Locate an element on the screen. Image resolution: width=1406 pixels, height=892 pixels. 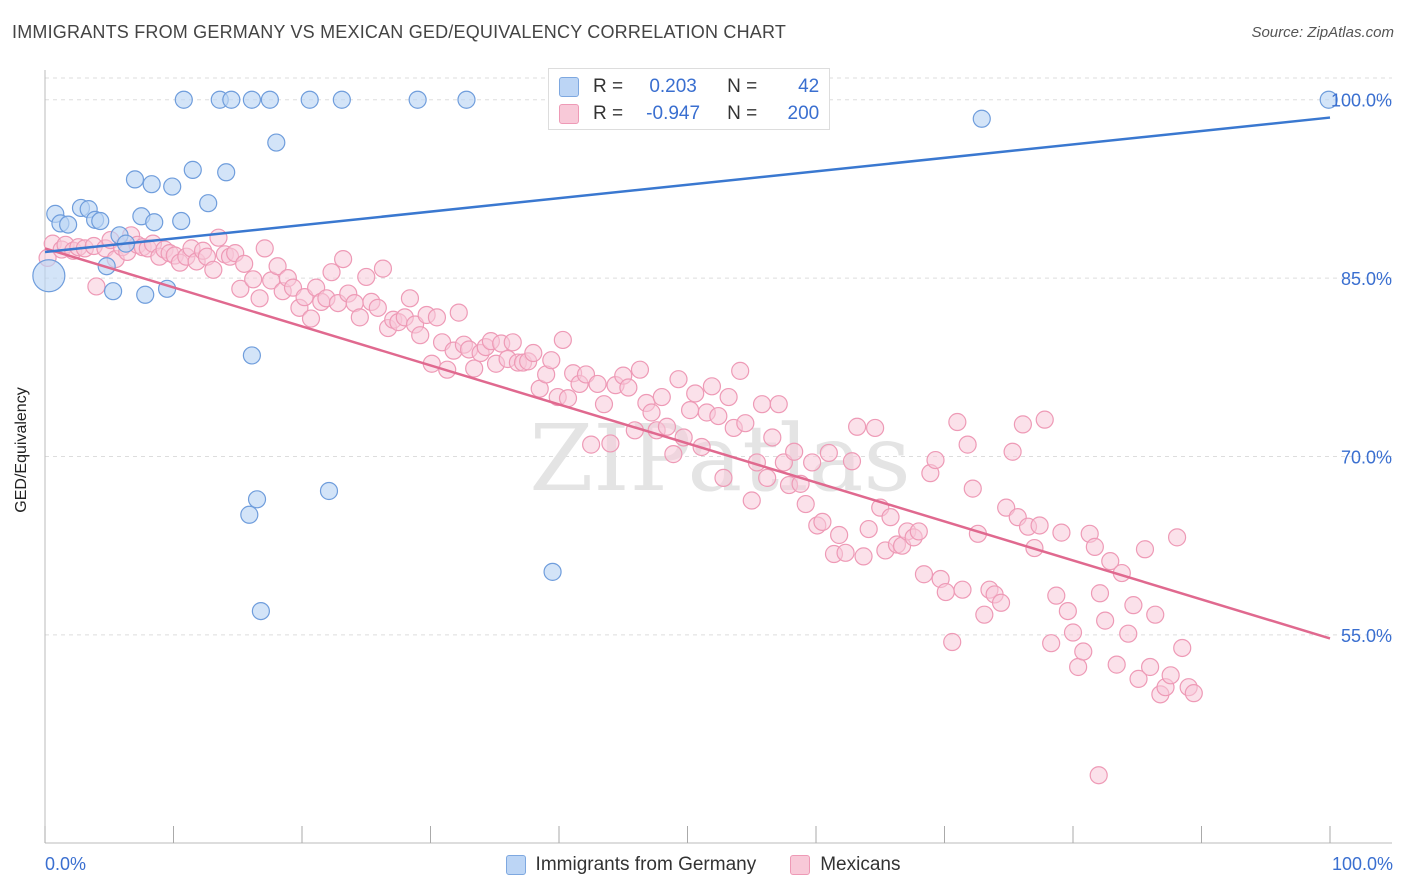
legend-item-mexicans: Mexicans is located at coordinates (845, 865).